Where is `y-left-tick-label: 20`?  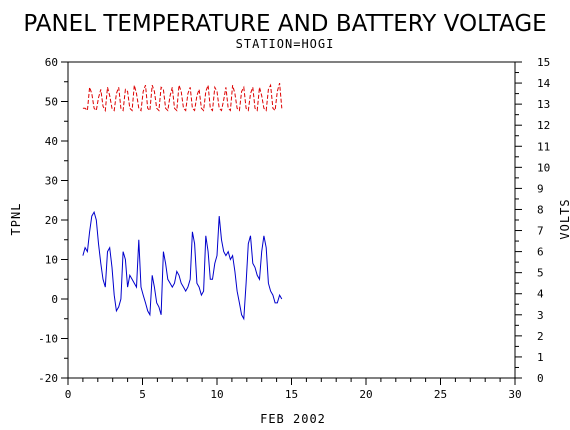
y-left-tick-label: 20 is located at coordinates (51, 220).